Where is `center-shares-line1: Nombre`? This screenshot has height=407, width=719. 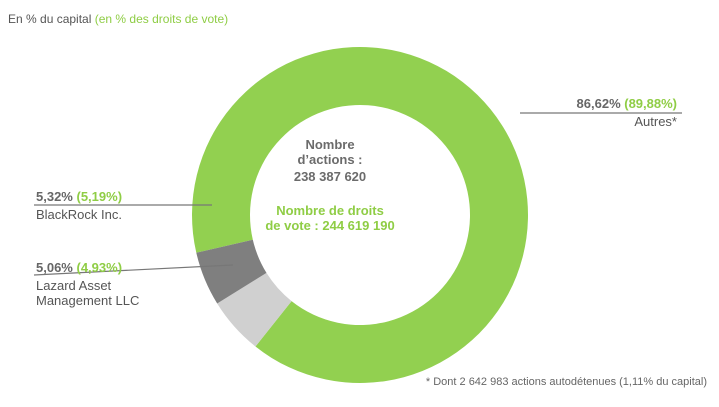 center-shares-line1: Nombre is located at coordinates (330, 144).